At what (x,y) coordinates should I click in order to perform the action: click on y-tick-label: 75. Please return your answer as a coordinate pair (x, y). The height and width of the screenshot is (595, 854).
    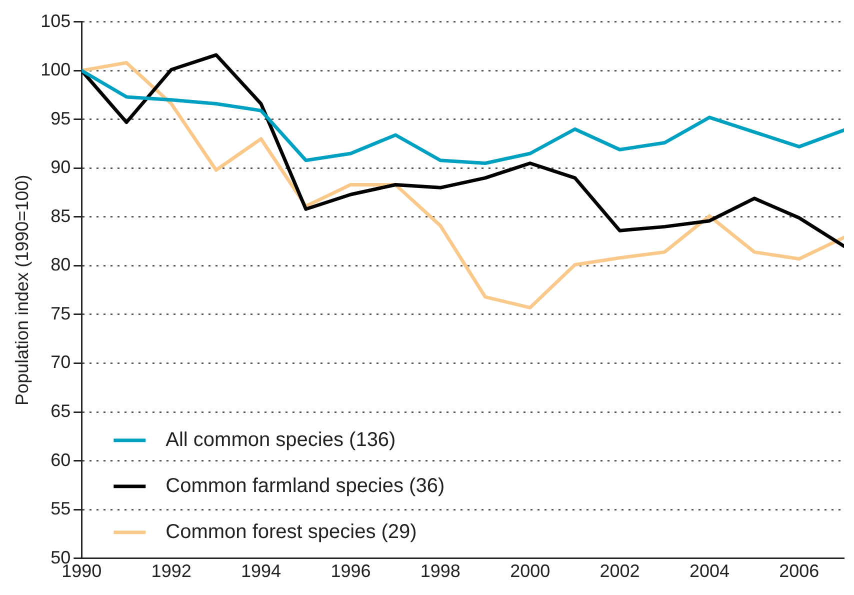
    Looking at the image, I should click on (60, 313).